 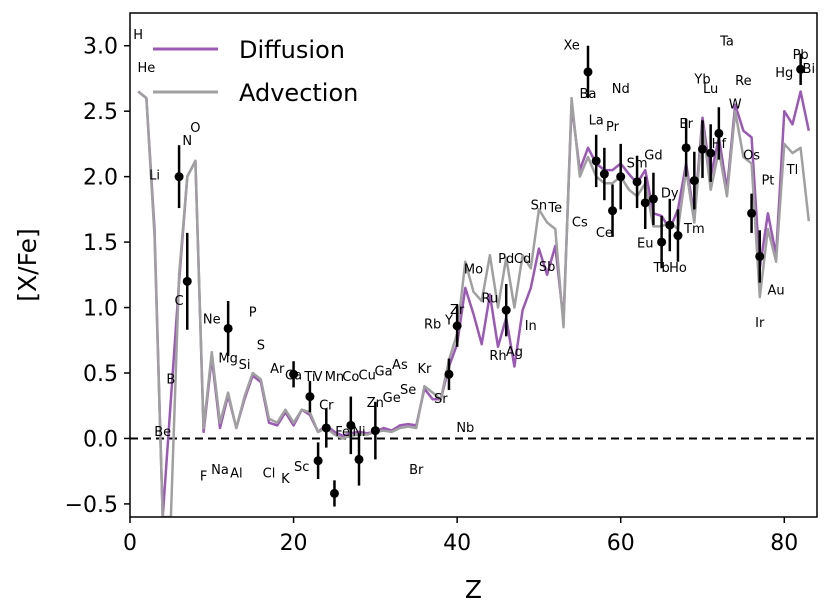 I want to click on element-label-co: Co, so click(x=350, y=377).